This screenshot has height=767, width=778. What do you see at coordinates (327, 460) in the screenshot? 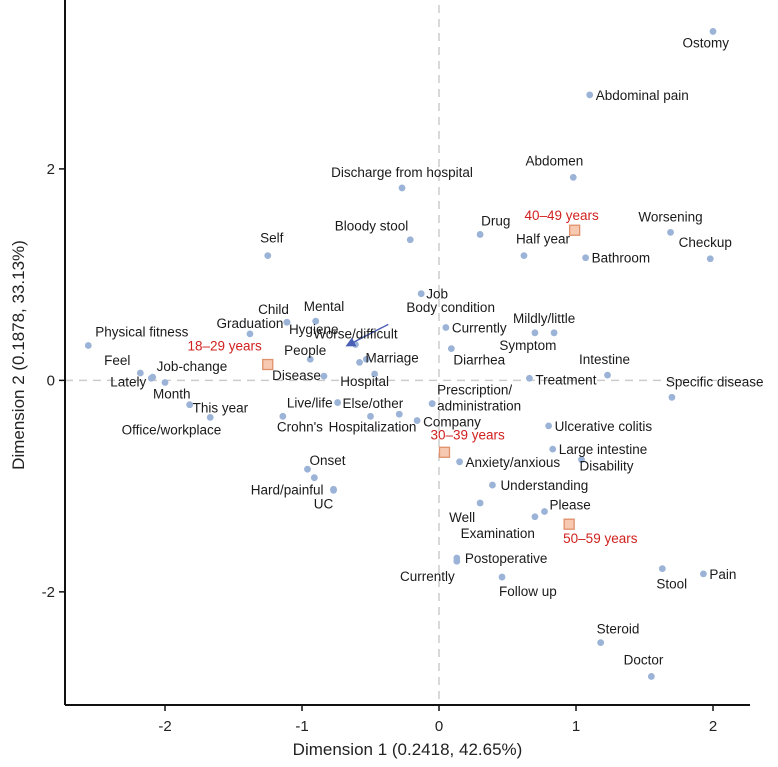
I see `point-label: Onset` at bounding box center [327, 460].